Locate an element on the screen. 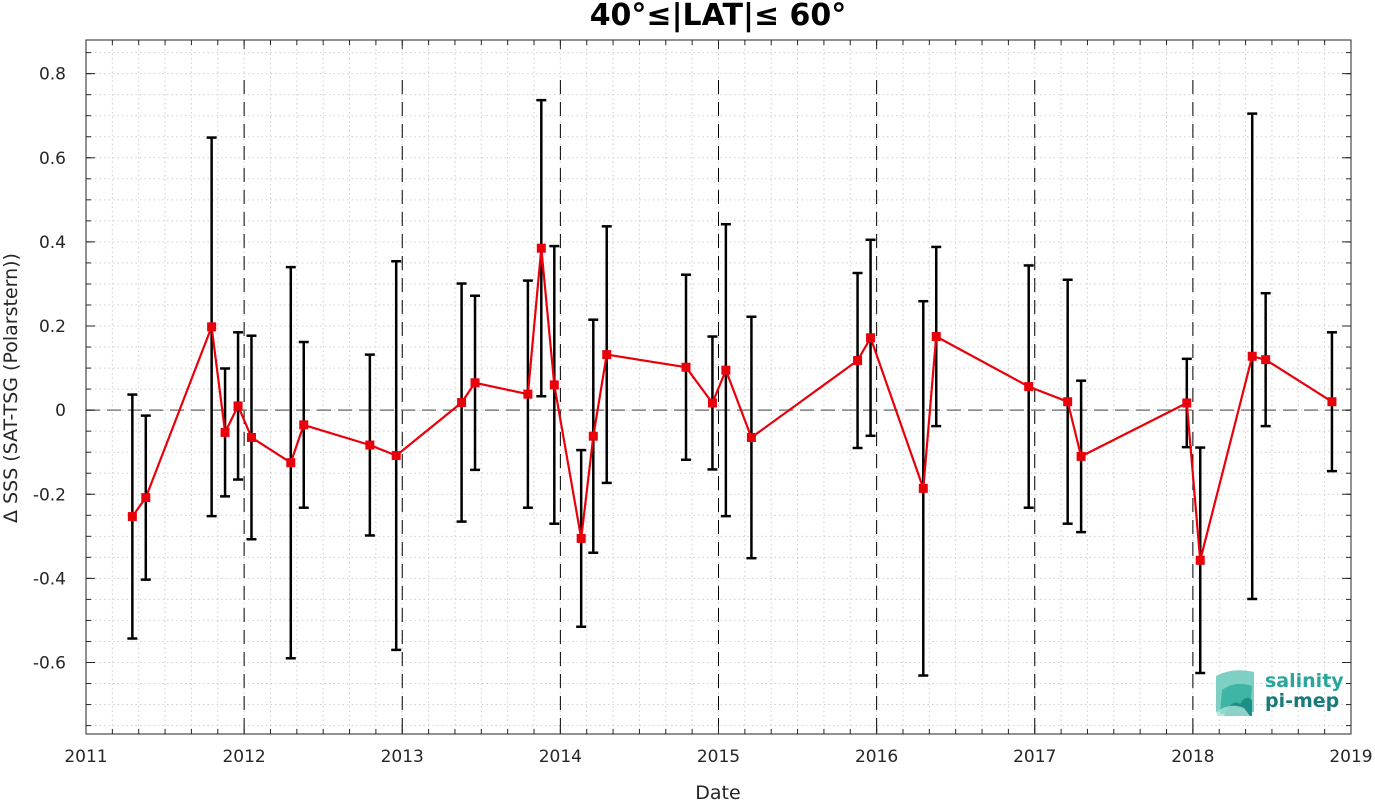 The width and height of the screenshot is (1375, 801). x-tick-label: 2017 is located at coordinates (1034, 757).